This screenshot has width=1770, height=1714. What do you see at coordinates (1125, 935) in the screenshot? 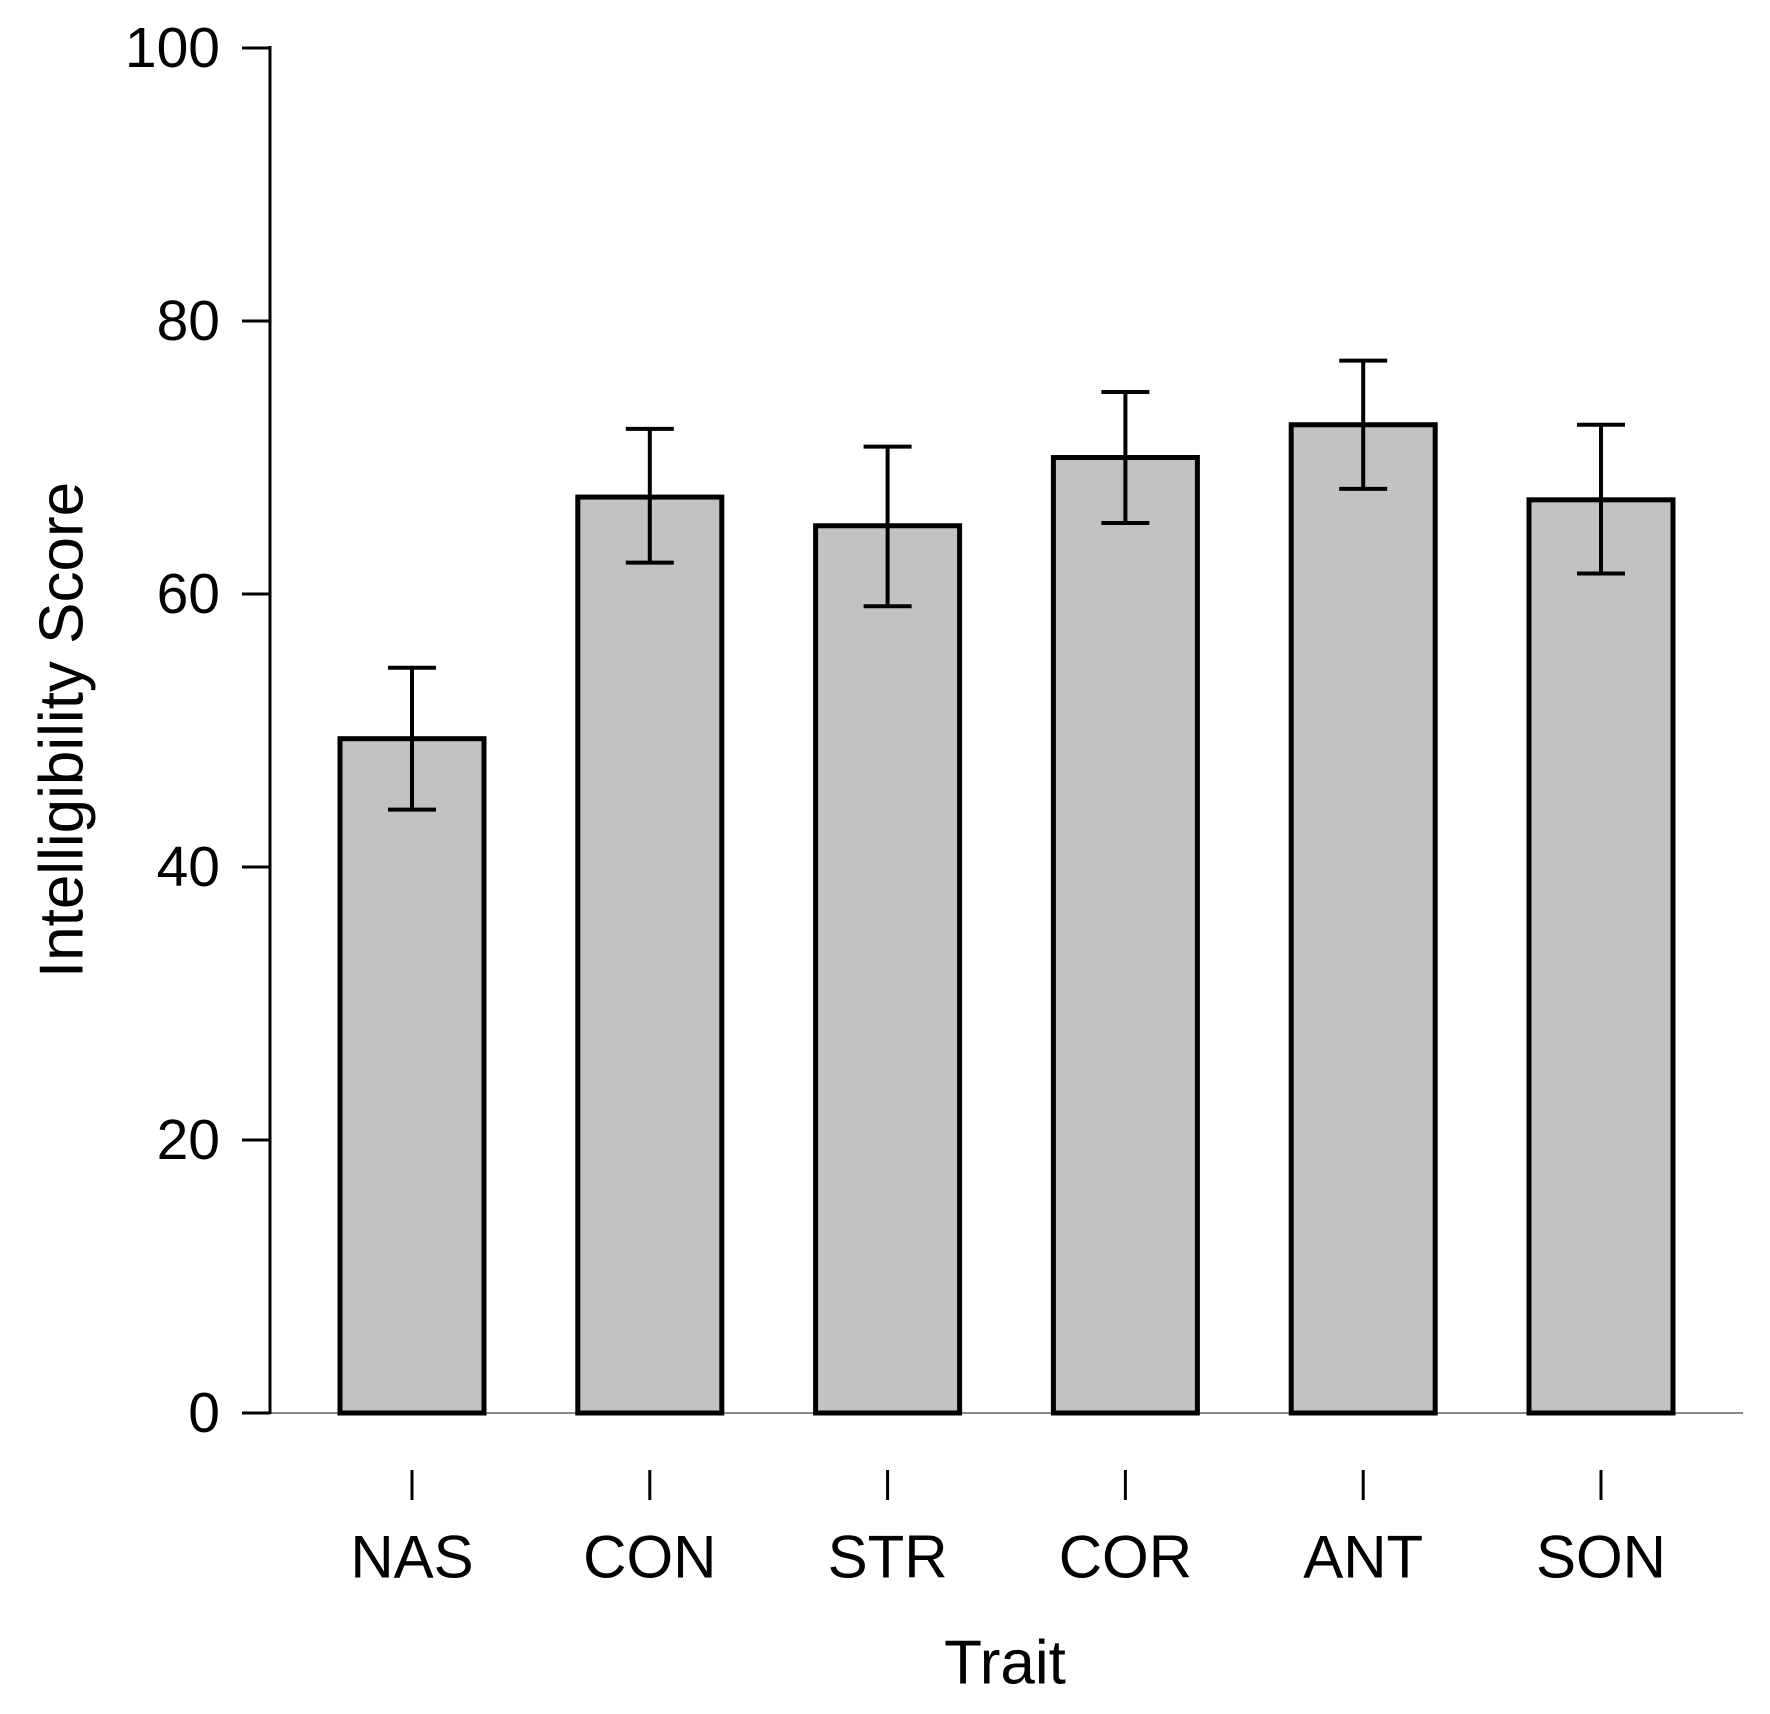
I see `bar-cor` at bounding box center [1125, 935].